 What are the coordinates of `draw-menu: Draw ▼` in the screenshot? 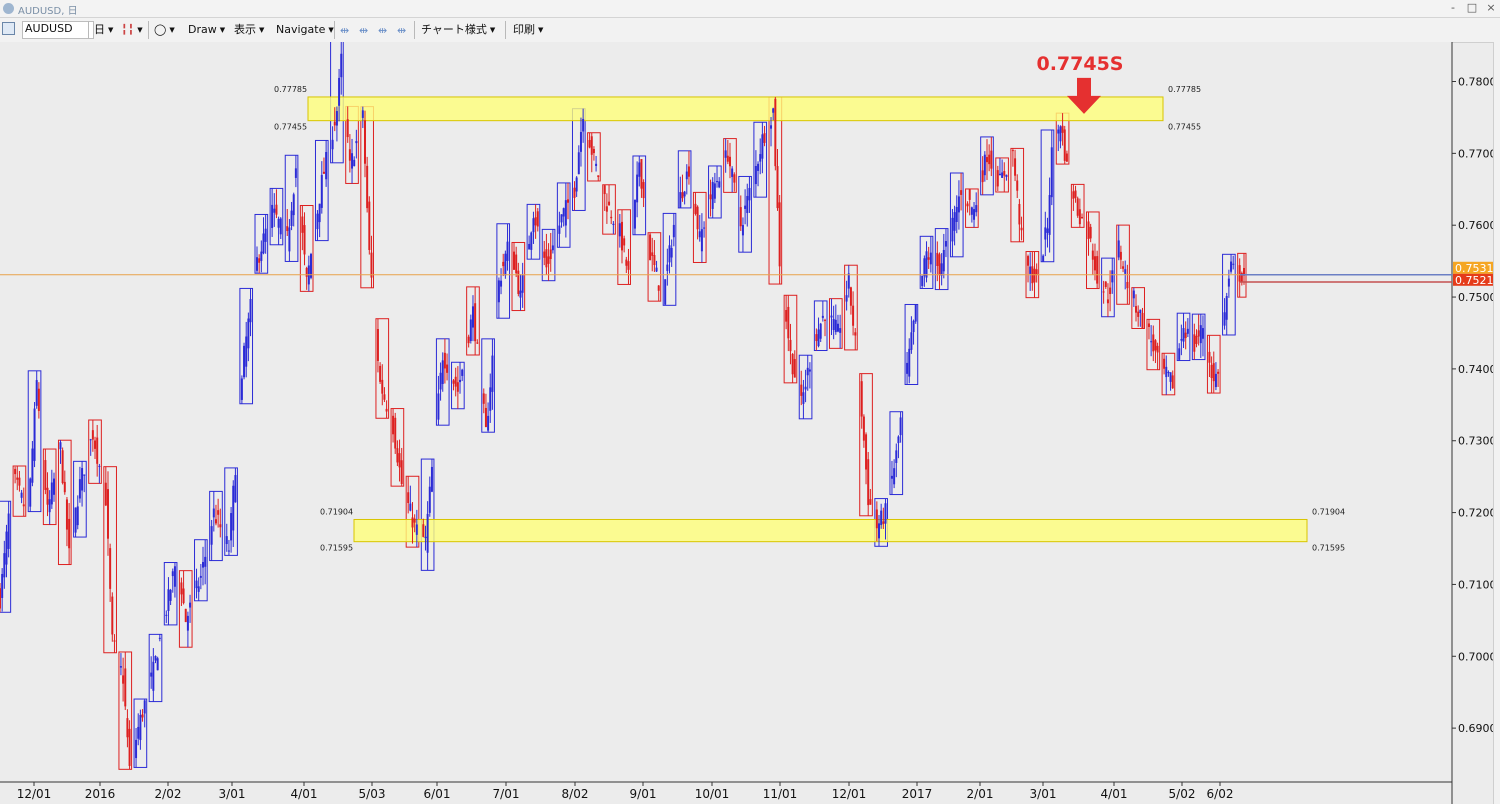 It's located at (206, 30).